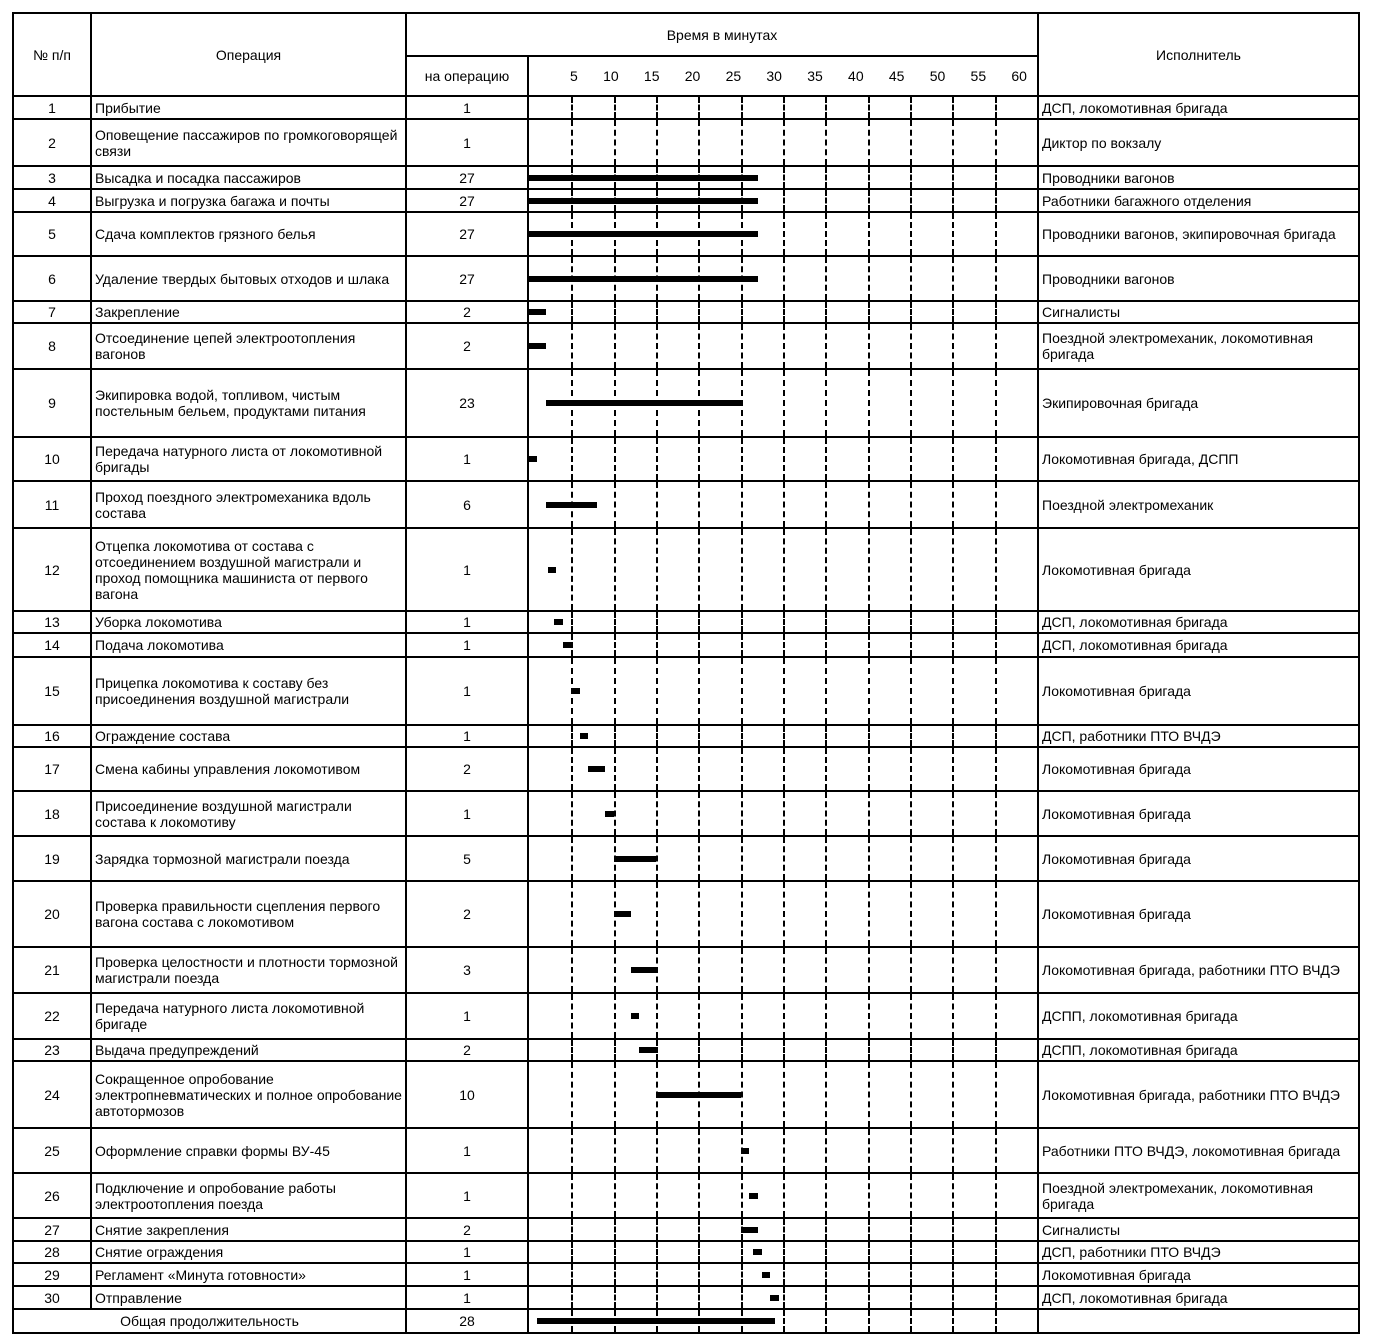 The height and width of the screenshot is (1344, 1378). I want to click on row-number: 22, so click(52, 1016).